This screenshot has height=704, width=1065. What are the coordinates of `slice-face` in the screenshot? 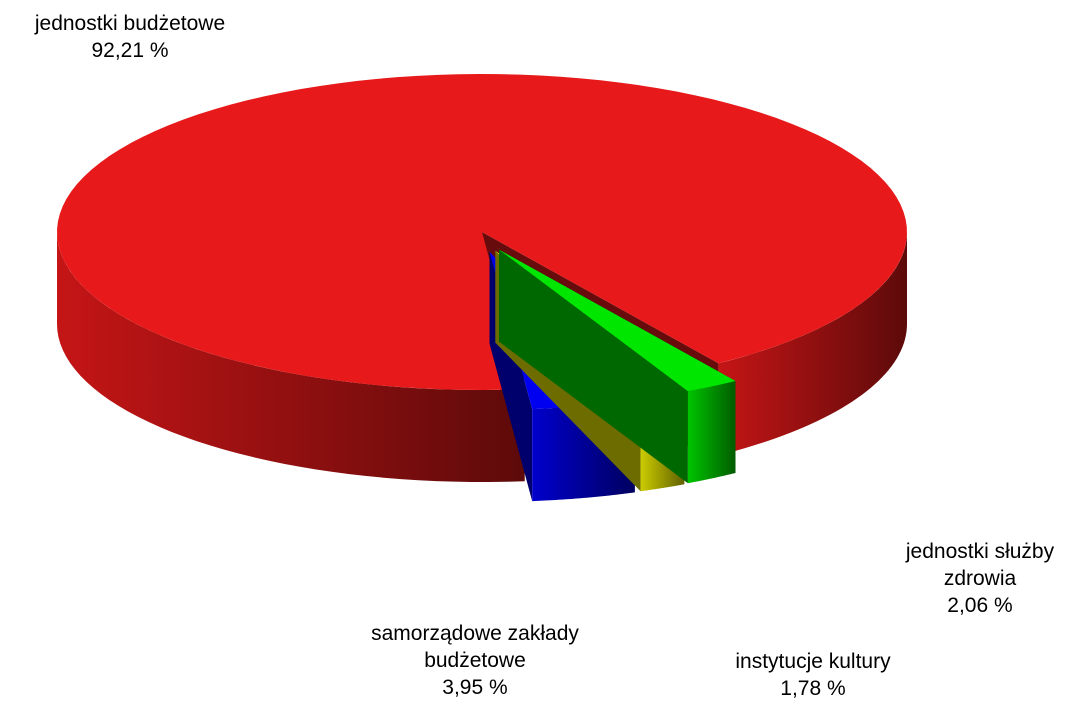 It's located at (593, 366).